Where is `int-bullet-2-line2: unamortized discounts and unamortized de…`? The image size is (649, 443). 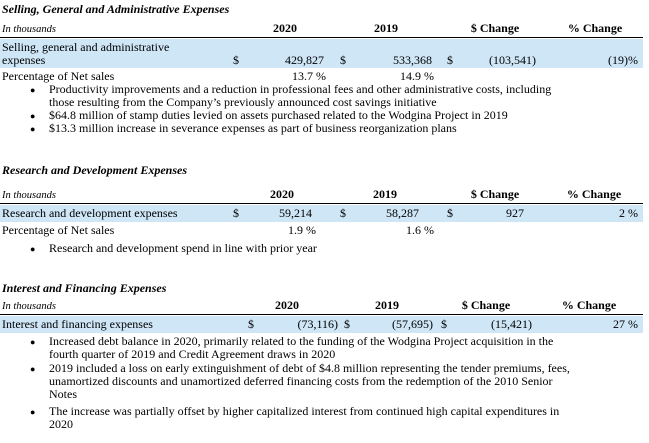
int-bullet-2-line2: unamortized discounts and unamortized de… is located at coordinates (301, 381).